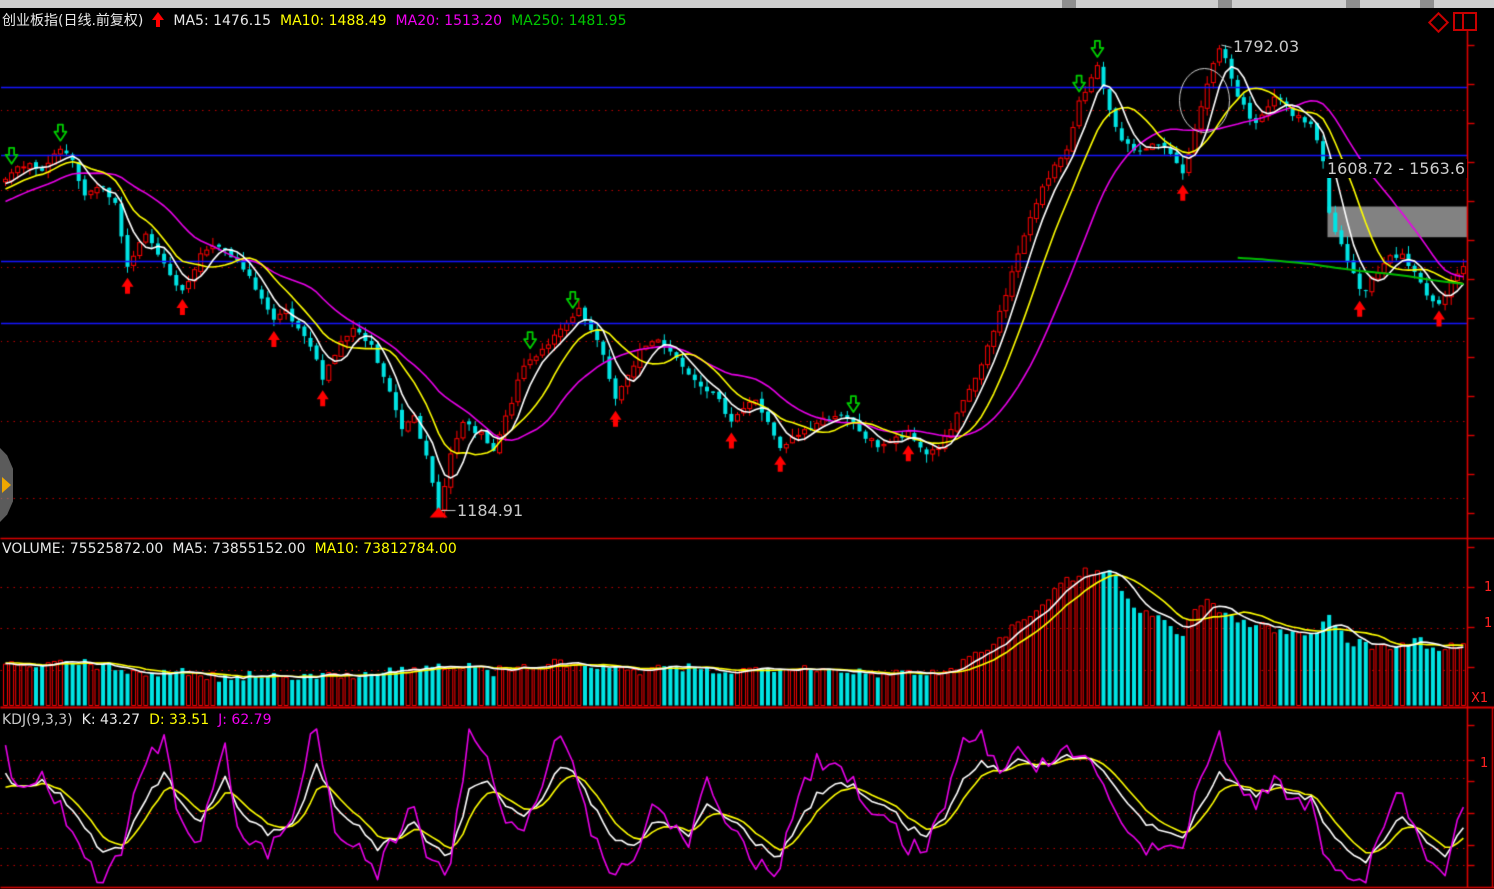 This screenshot has height=889, width=1494. What do you see at coordinates (111, 720) in the screenshot?
I see `kdj-k-value: K: 43.27` at bounding box center [111, 720].